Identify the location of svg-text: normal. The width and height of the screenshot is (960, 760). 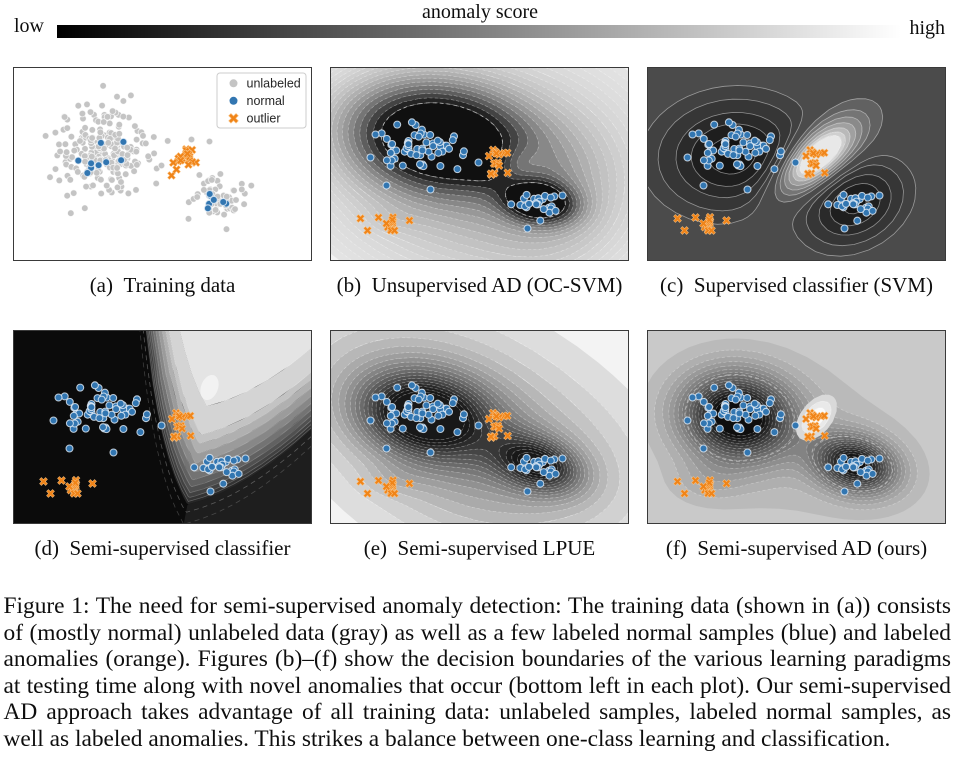
(266, 101).